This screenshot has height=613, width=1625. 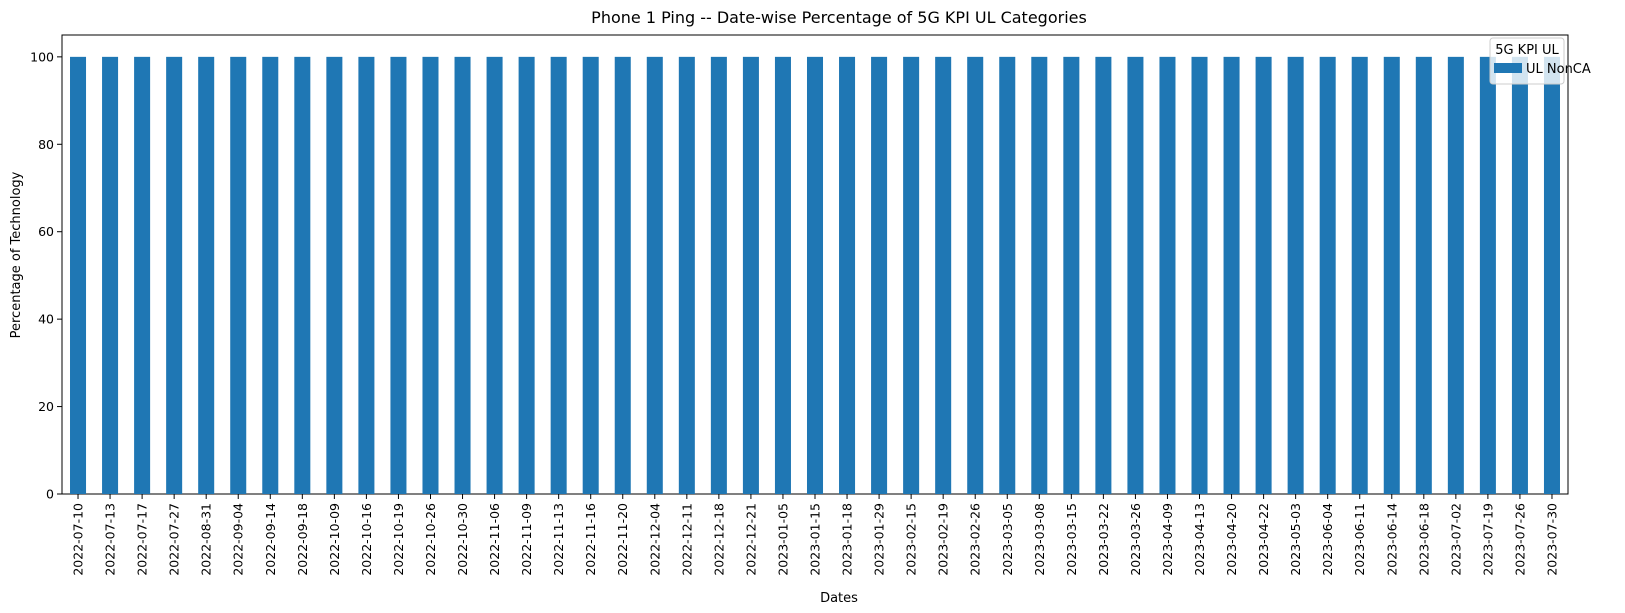 I want to click on x-tick-label: 2022-12-04, so click(x=654, y=539).